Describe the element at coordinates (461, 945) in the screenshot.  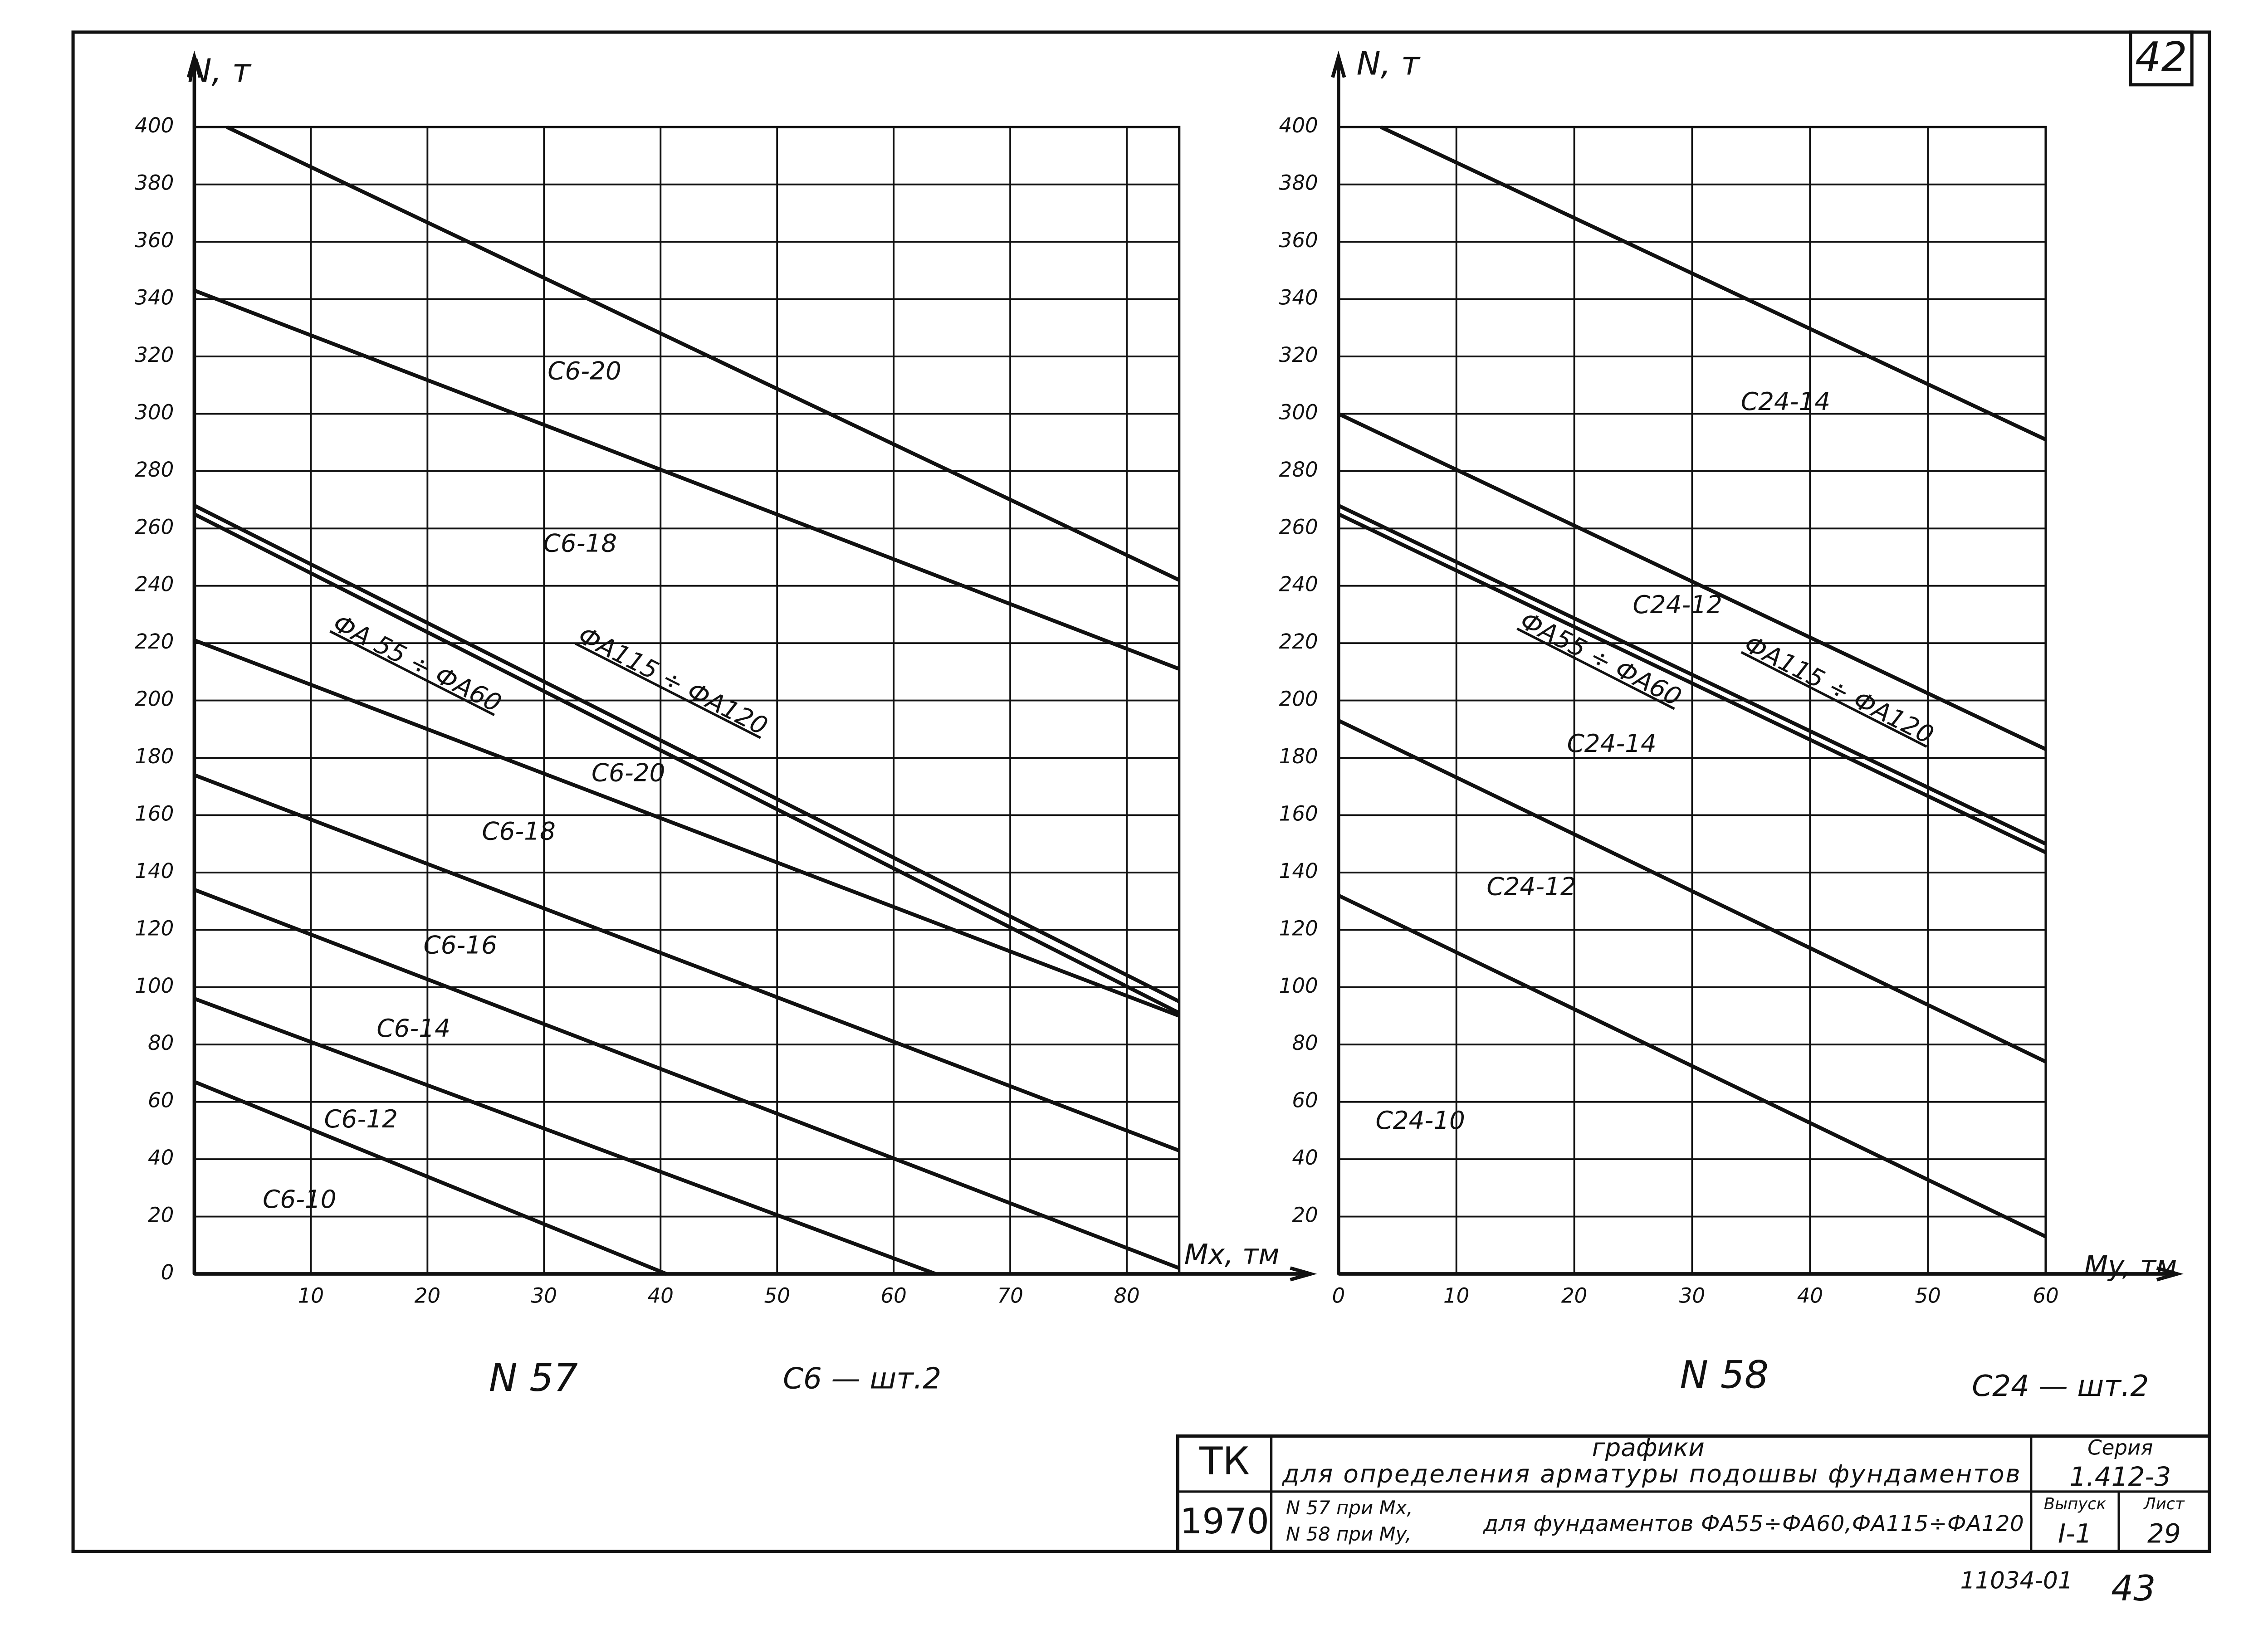
I see `series-label: С6-16` at that location.